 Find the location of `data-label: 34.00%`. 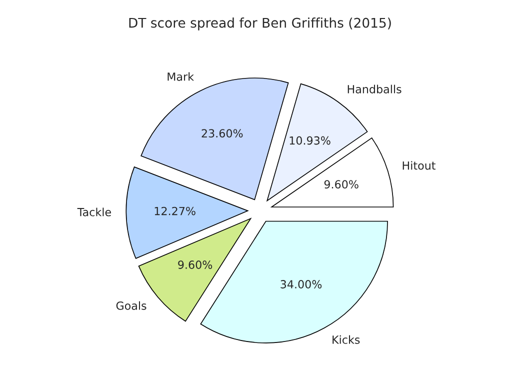

data-label: 34.00% is located at coordinates (301, 284).